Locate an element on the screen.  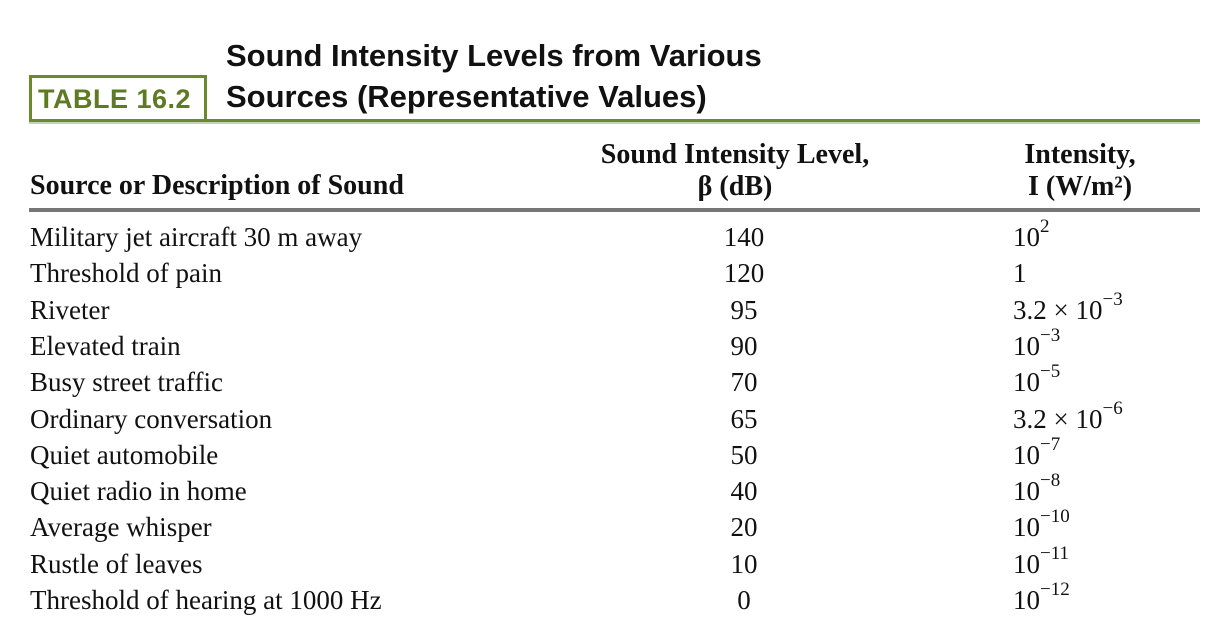
header-source: Source or Description of Sound is located at coordinates (217, 185).